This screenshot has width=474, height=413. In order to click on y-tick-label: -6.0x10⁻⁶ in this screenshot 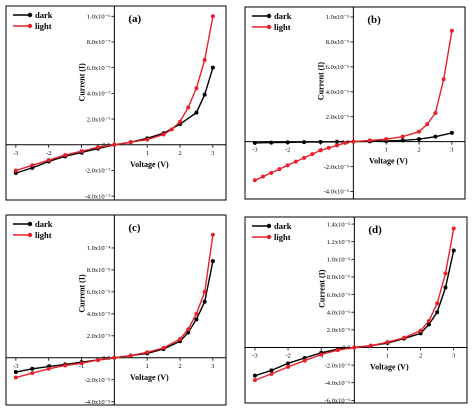, I will do `click(338, 401)`.